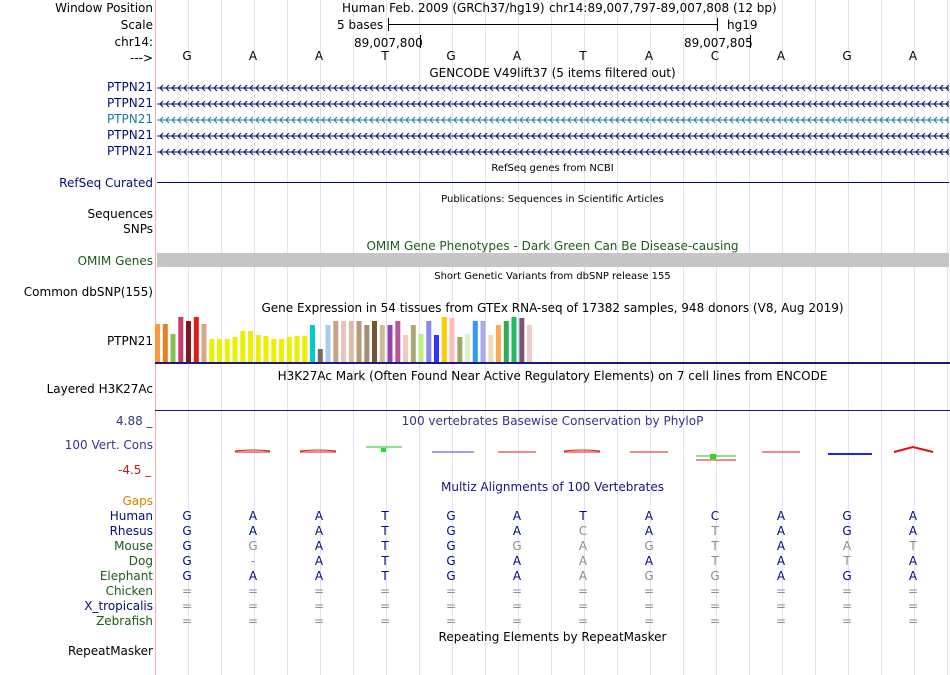  Describe the element at coordinates (129, 341) in the screenshot. I see `gtex-label: PTPN21` at that location.